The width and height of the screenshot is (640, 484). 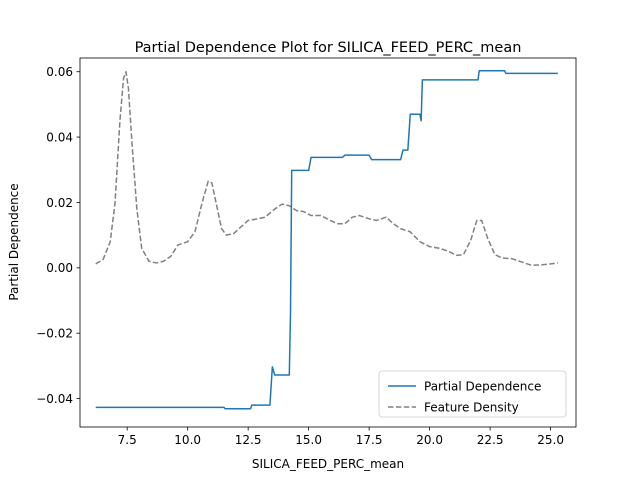 I want to click on y-tick-label: −0.02, so click(x=54, y=333).